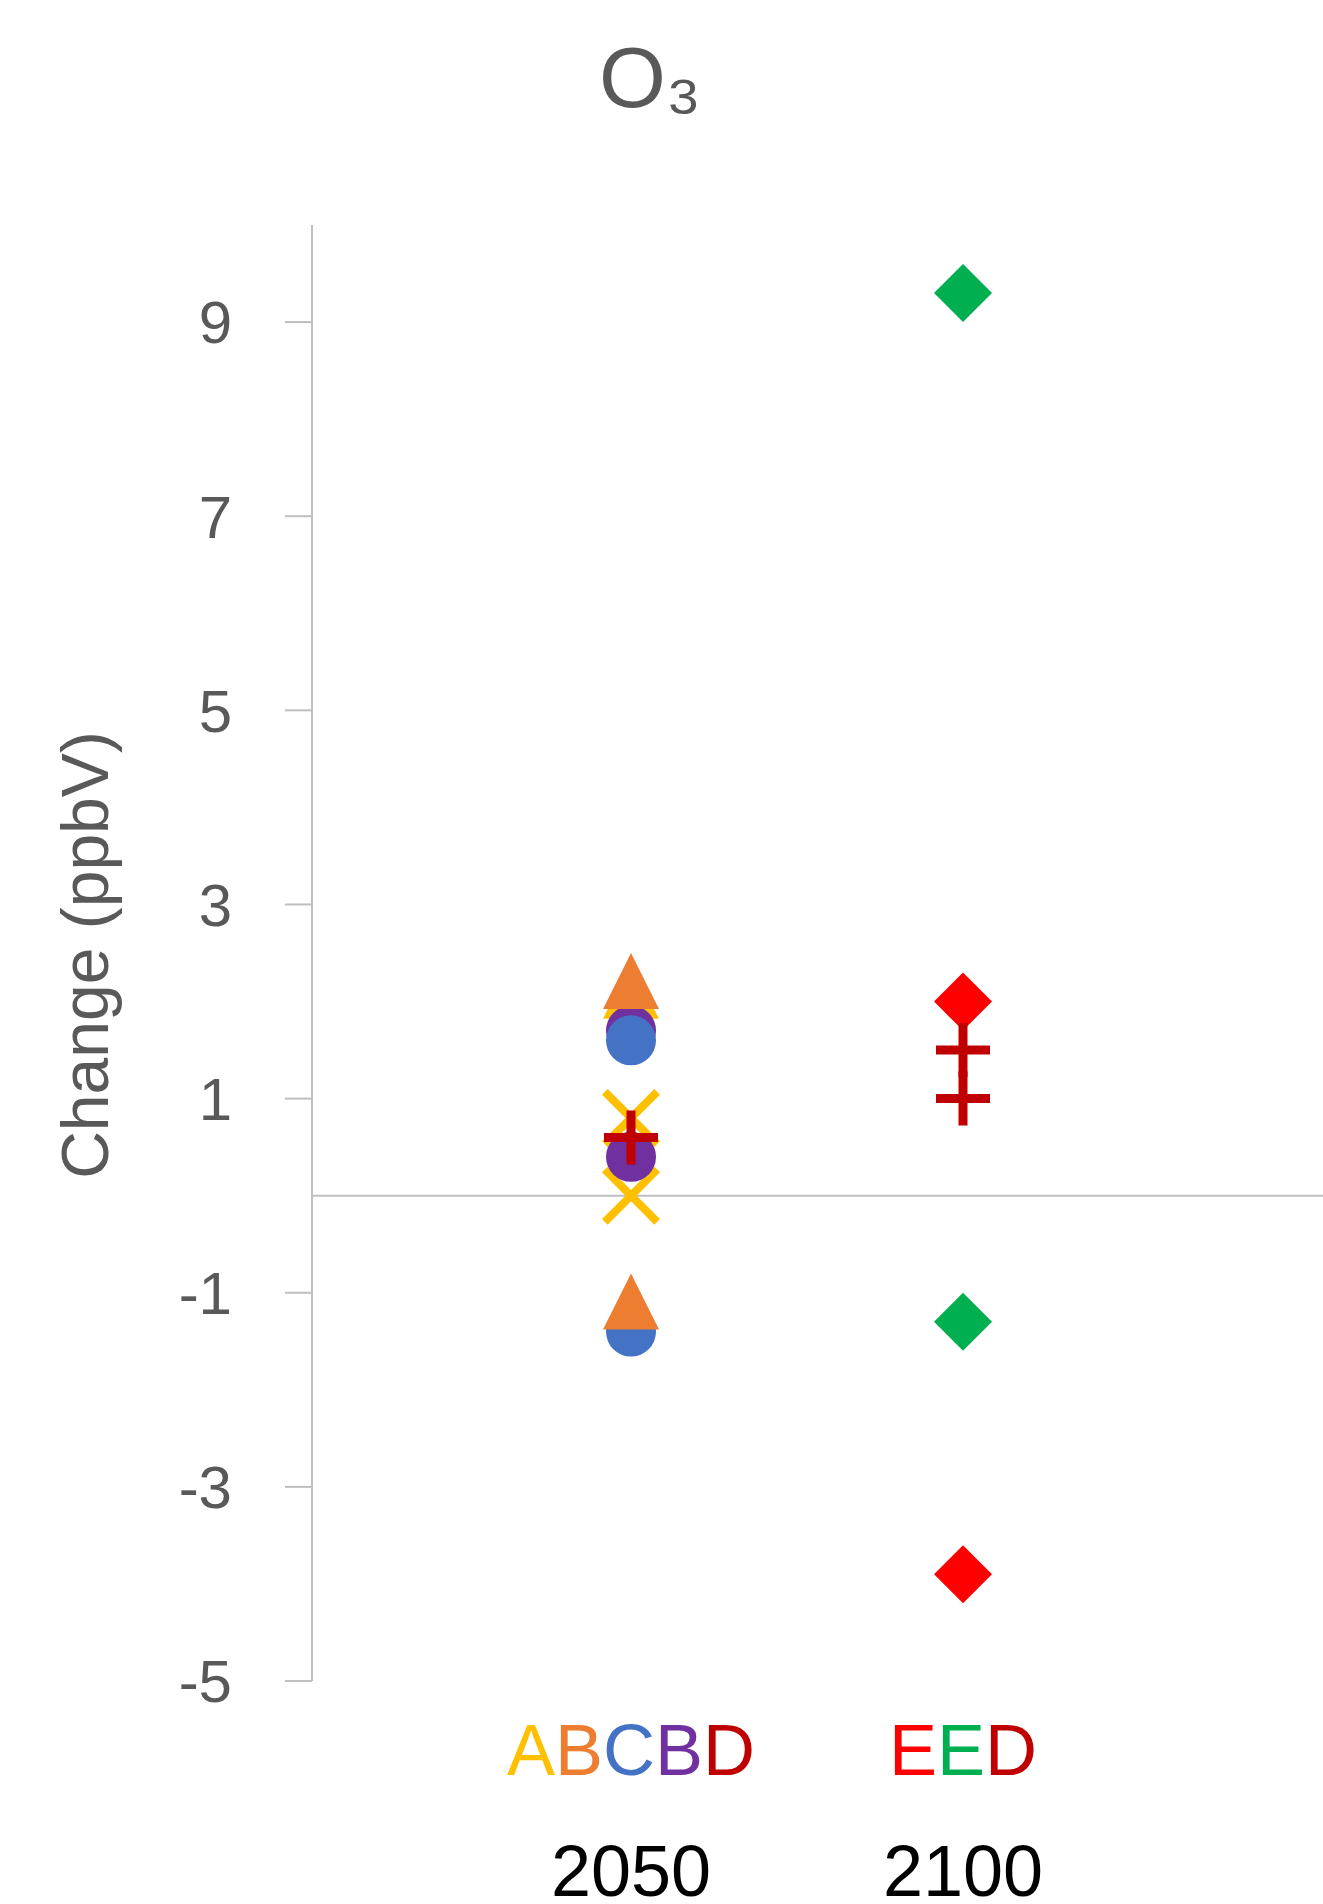 The height and width of the screenshot is (1904, 1323). I want to click on x-tick-label: 2050, so click(631, 1867).